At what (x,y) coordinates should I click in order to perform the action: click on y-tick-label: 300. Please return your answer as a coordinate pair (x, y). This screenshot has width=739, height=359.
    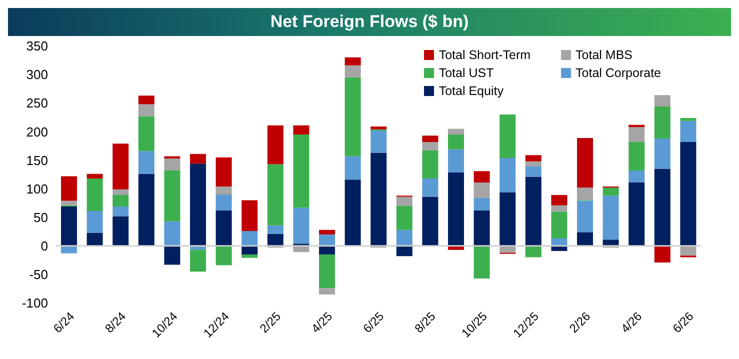
    Looking at the image, I should click on (37, 74).